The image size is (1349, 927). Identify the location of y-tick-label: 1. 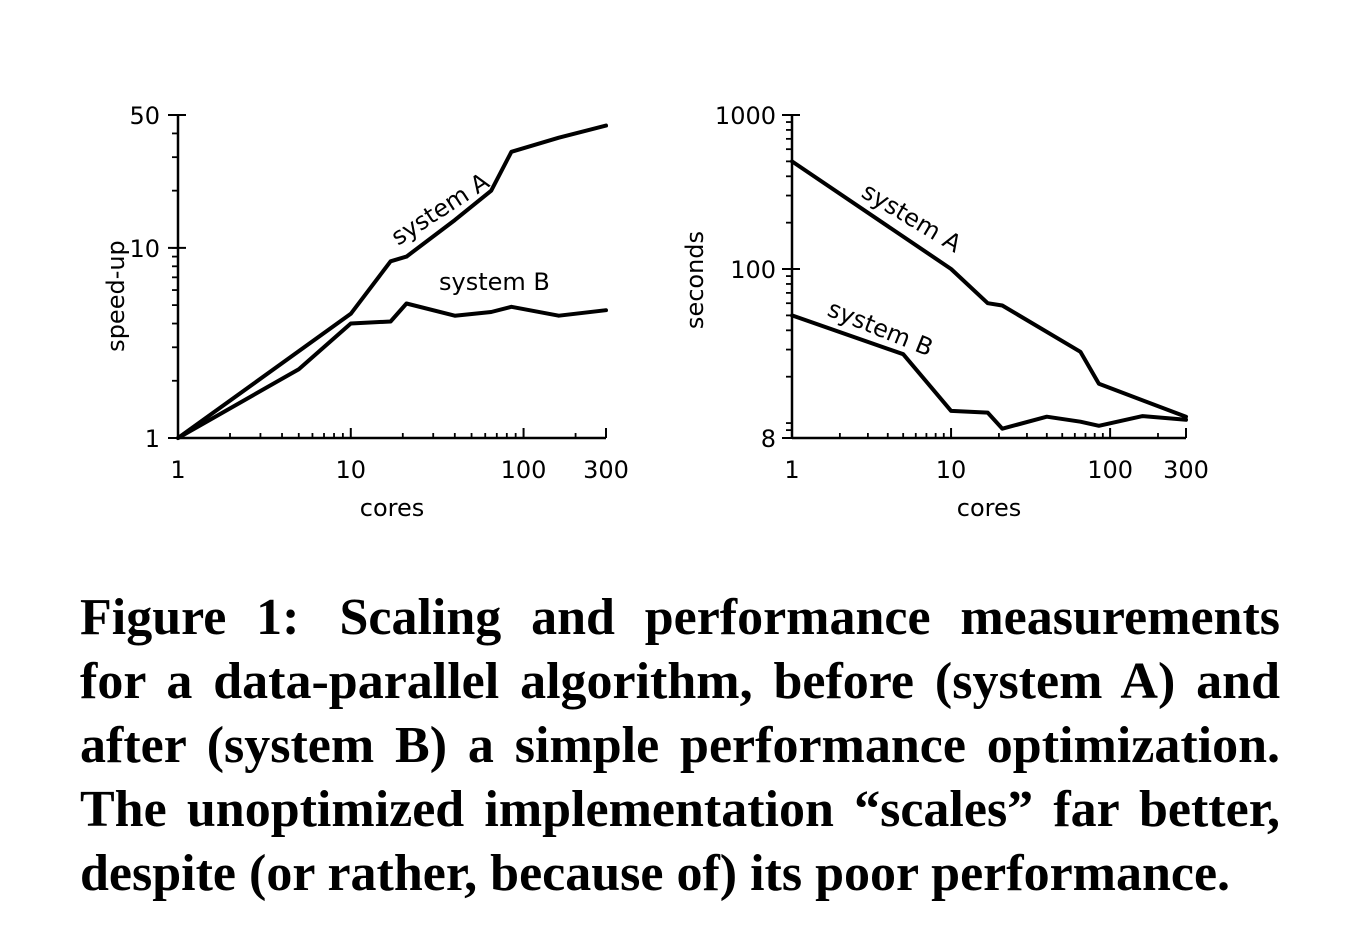
(152, 439).